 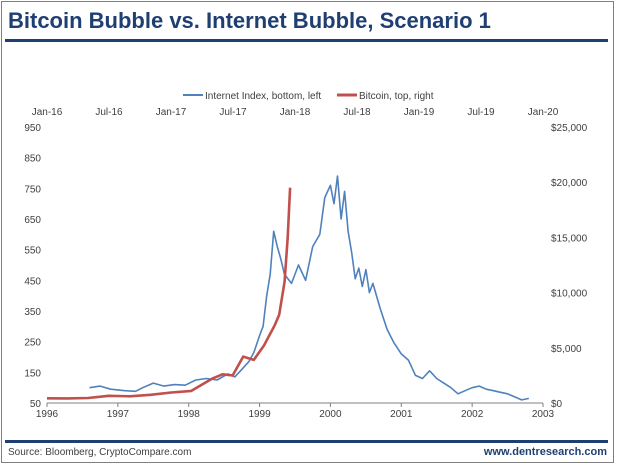 I want to click on y-right-tick-label: $25,000, so click(x=569, y=128).